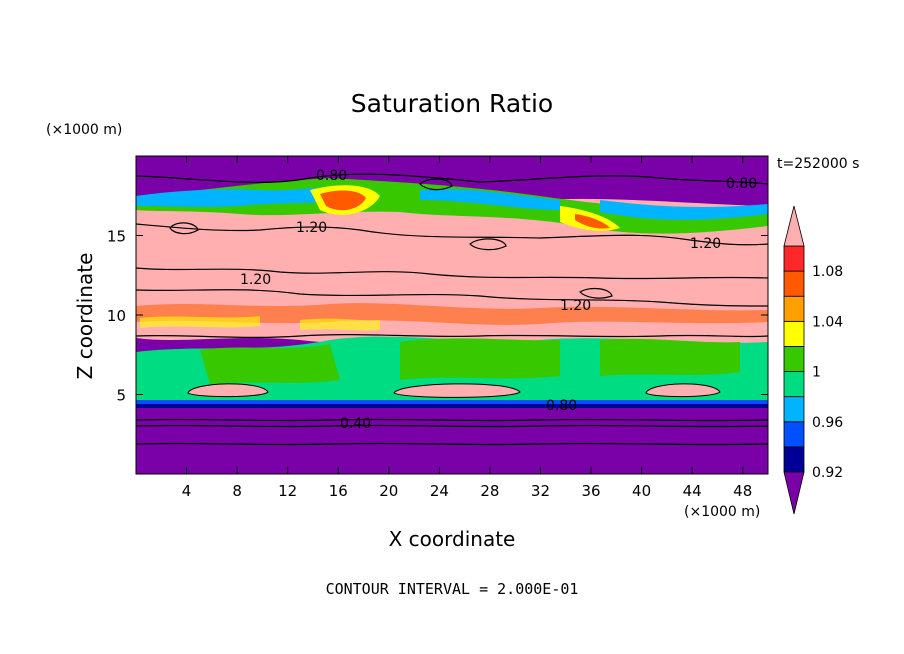 This screenshot has width=904, height=654. Describe the element at coordinates (470, 361) in the screenshot. I see `cloud-layer-green` at that location.